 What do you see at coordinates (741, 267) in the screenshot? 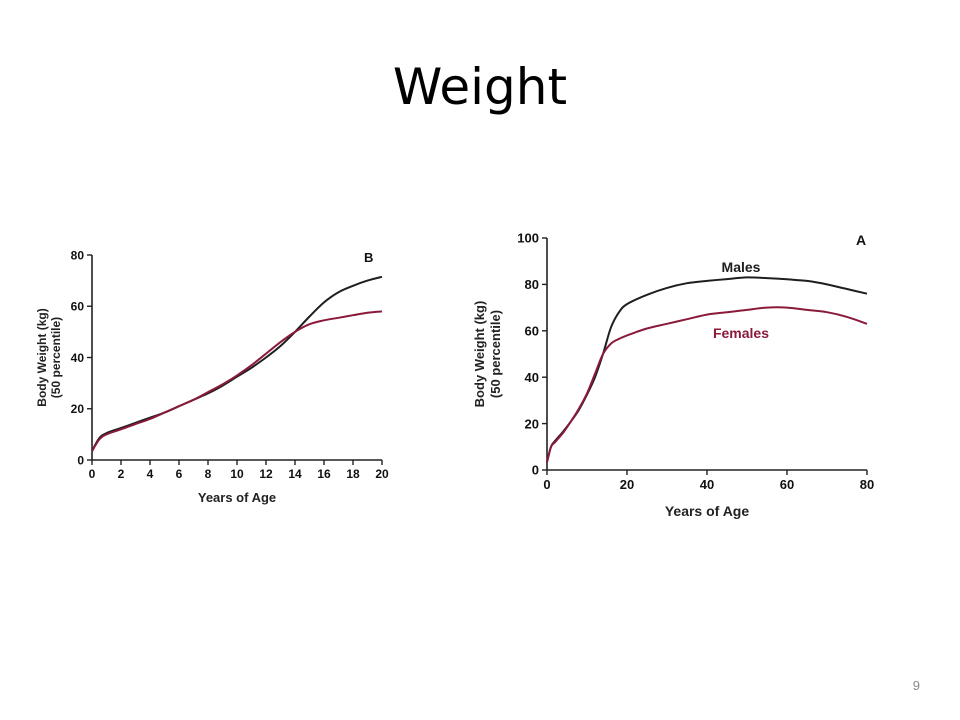
I see `series-label-males-a: Males` at bounding box center [741, 267].